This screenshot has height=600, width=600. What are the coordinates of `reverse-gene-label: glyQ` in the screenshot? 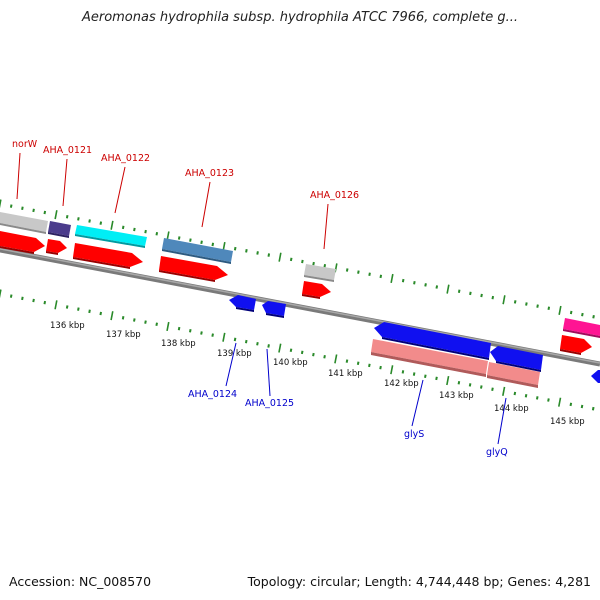 It's located at (497, 452).